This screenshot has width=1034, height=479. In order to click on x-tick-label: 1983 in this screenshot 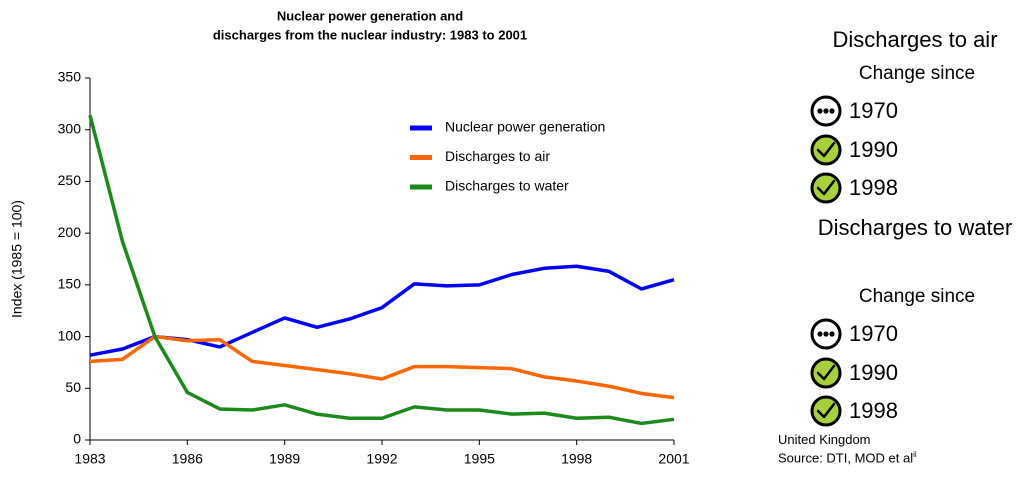, I will do `click(89, 459)`.